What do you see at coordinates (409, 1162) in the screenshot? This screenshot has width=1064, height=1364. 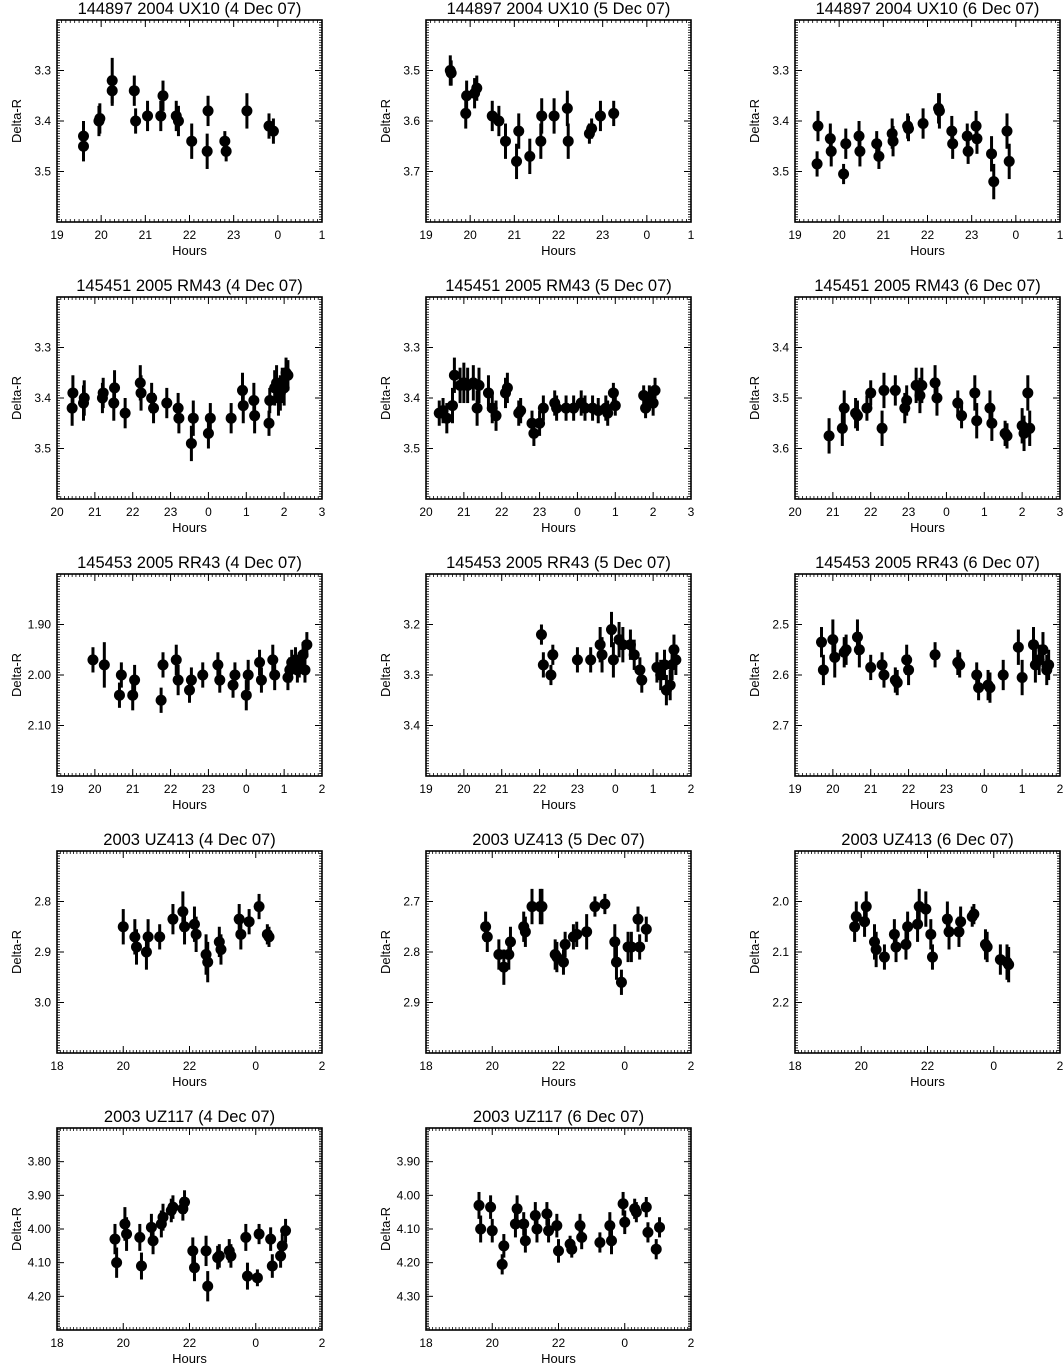 I see `y-tick-label: 3.90` at bounding box center [409, 1162].